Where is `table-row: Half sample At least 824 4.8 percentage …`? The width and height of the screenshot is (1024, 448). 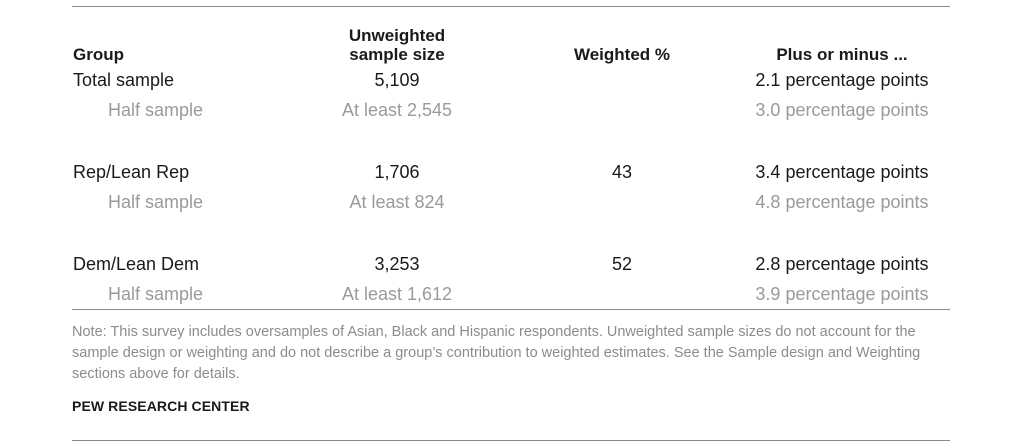
table-row: Half sample At least 824 4.8 percentage … is located at coordinates (511, 202).